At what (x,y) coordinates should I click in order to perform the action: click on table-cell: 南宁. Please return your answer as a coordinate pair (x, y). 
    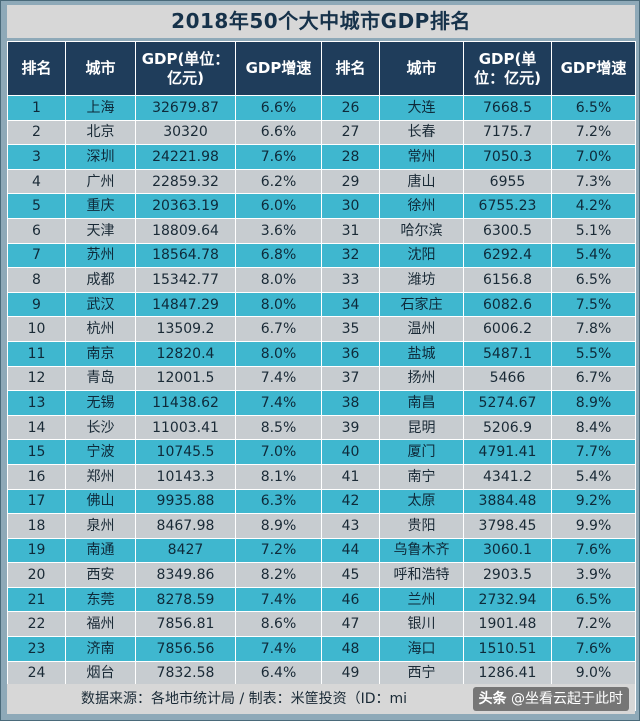
    Looking at the image, I should click on (421, 476).